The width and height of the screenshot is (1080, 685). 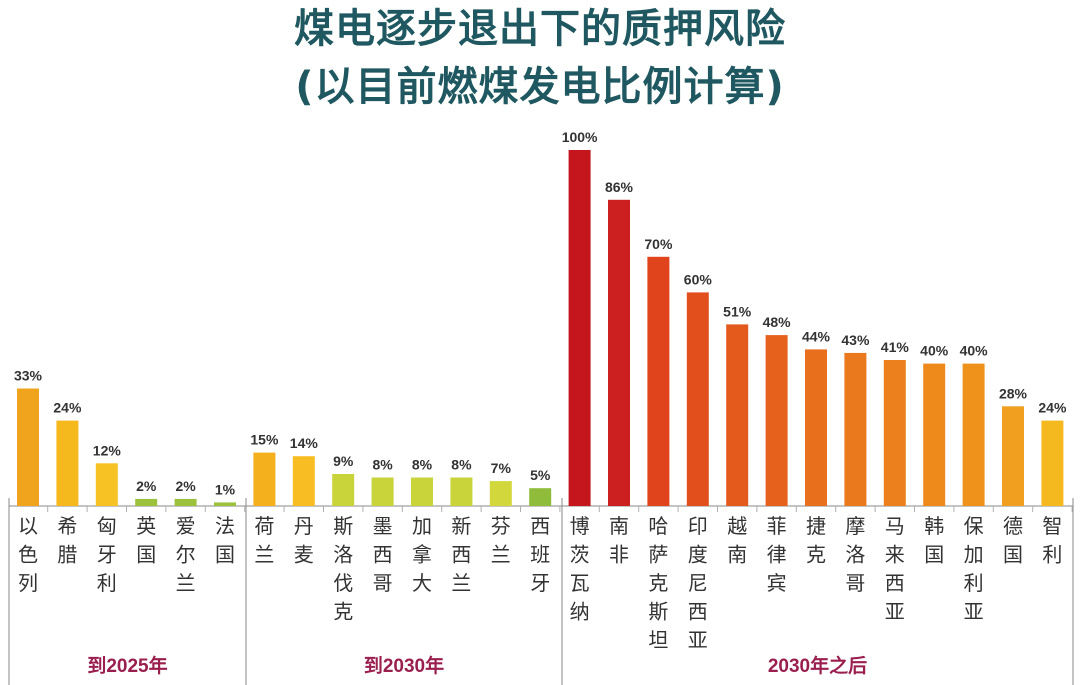 What do you see at coordinates (934, 434) in the screenshot?
I see `bar-韩国` at bounding box center [934, 434].